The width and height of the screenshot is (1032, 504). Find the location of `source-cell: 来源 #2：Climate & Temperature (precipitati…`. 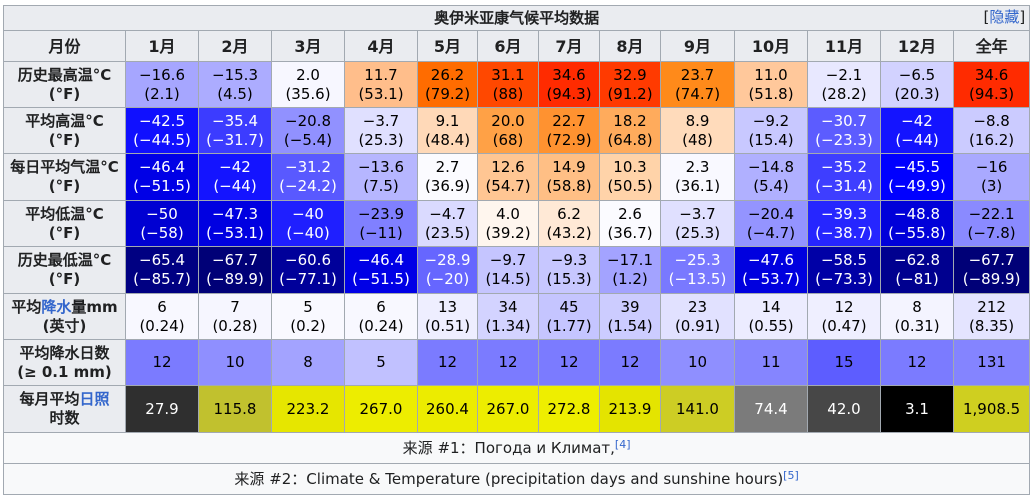

source-cell: 来源 #2：Climate & Temperature (precipitati… is located at coordinates (516, 479).